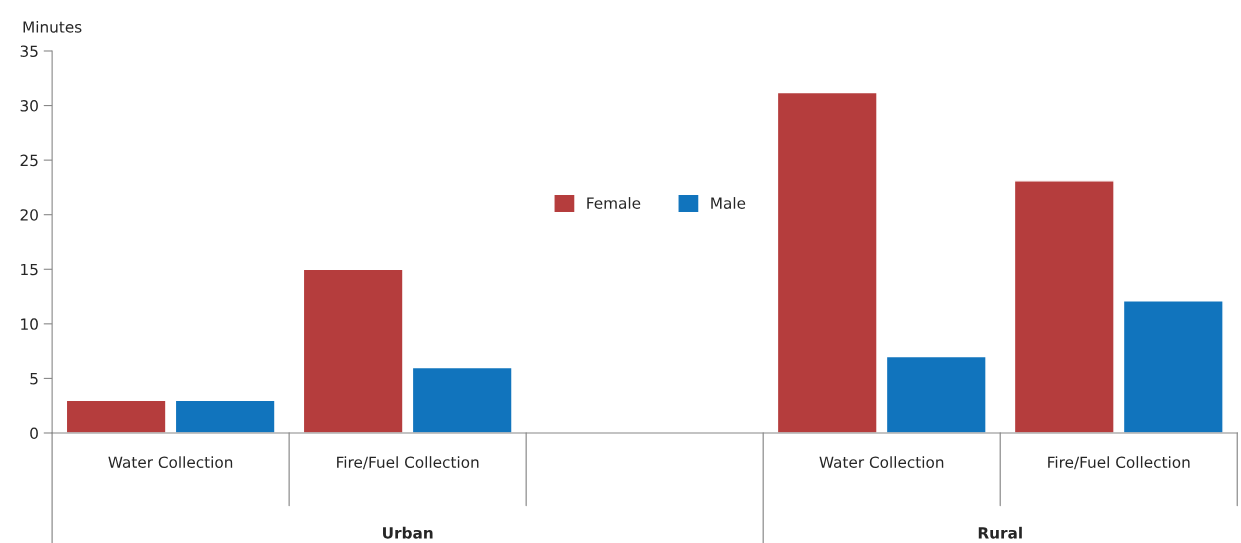  What do you see at coordinates (408, 532) in the screenshot?
I see `text: Urban` at bounding box center [408, 532].